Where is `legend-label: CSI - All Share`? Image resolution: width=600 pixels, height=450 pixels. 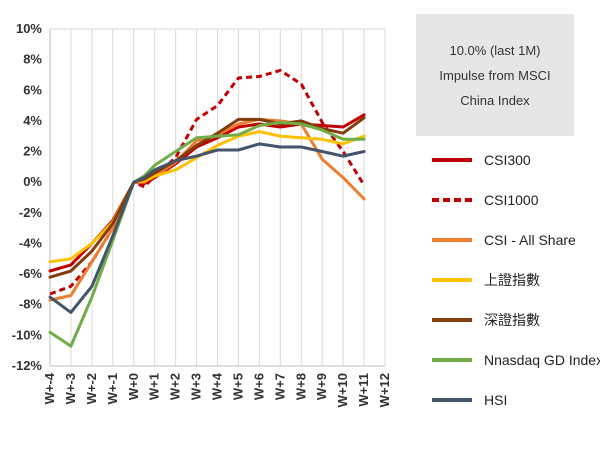 legend-label: CSI - All Share is located at coordinates (530, 240).